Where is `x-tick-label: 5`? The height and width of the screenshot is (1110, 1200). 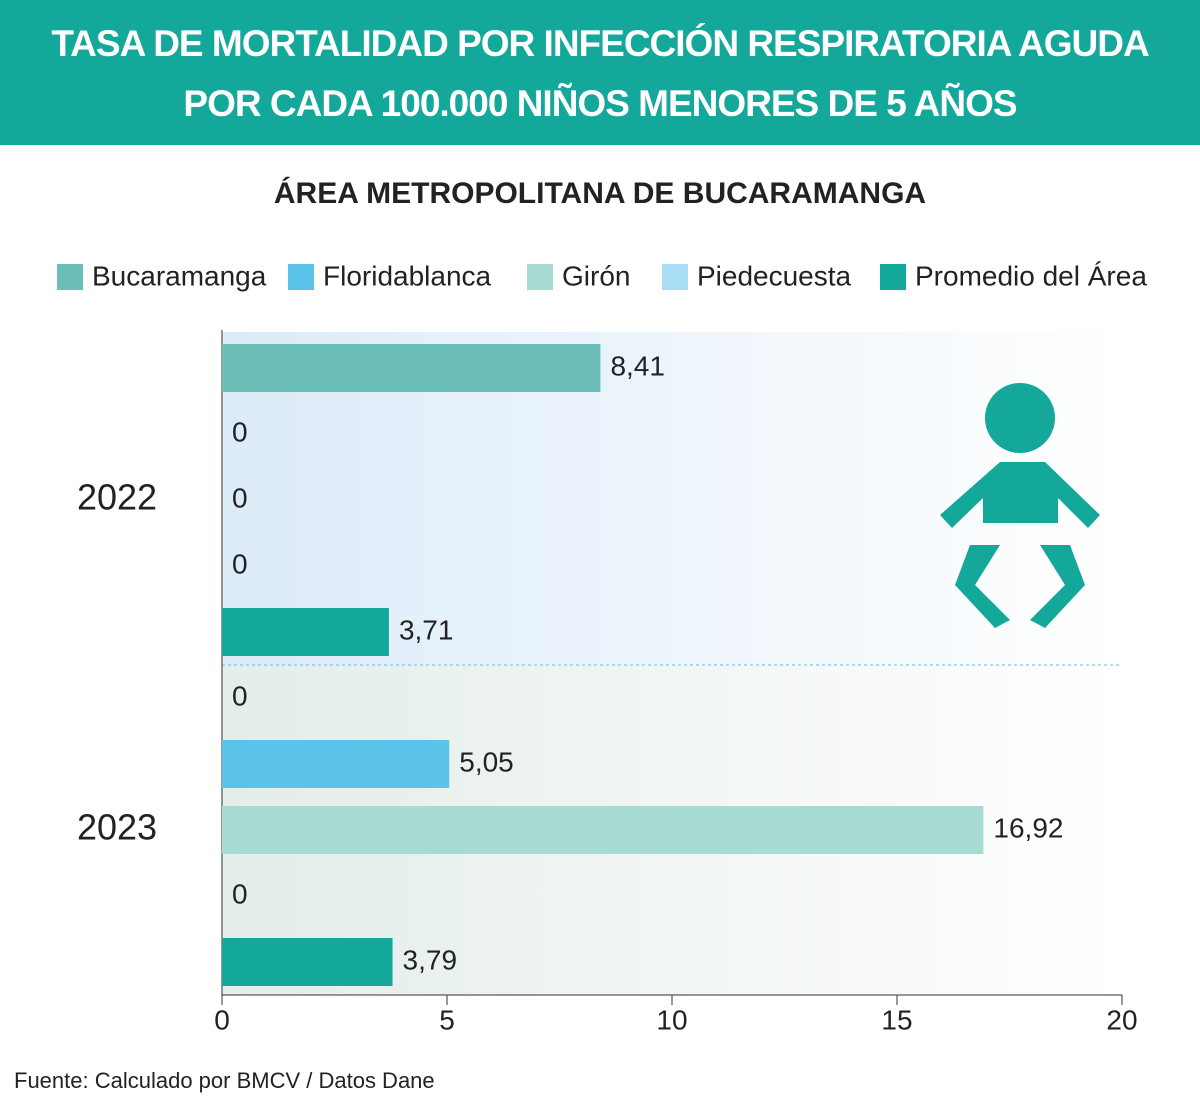 x-tick-label: 5 is located at coordinates (447, 1019).